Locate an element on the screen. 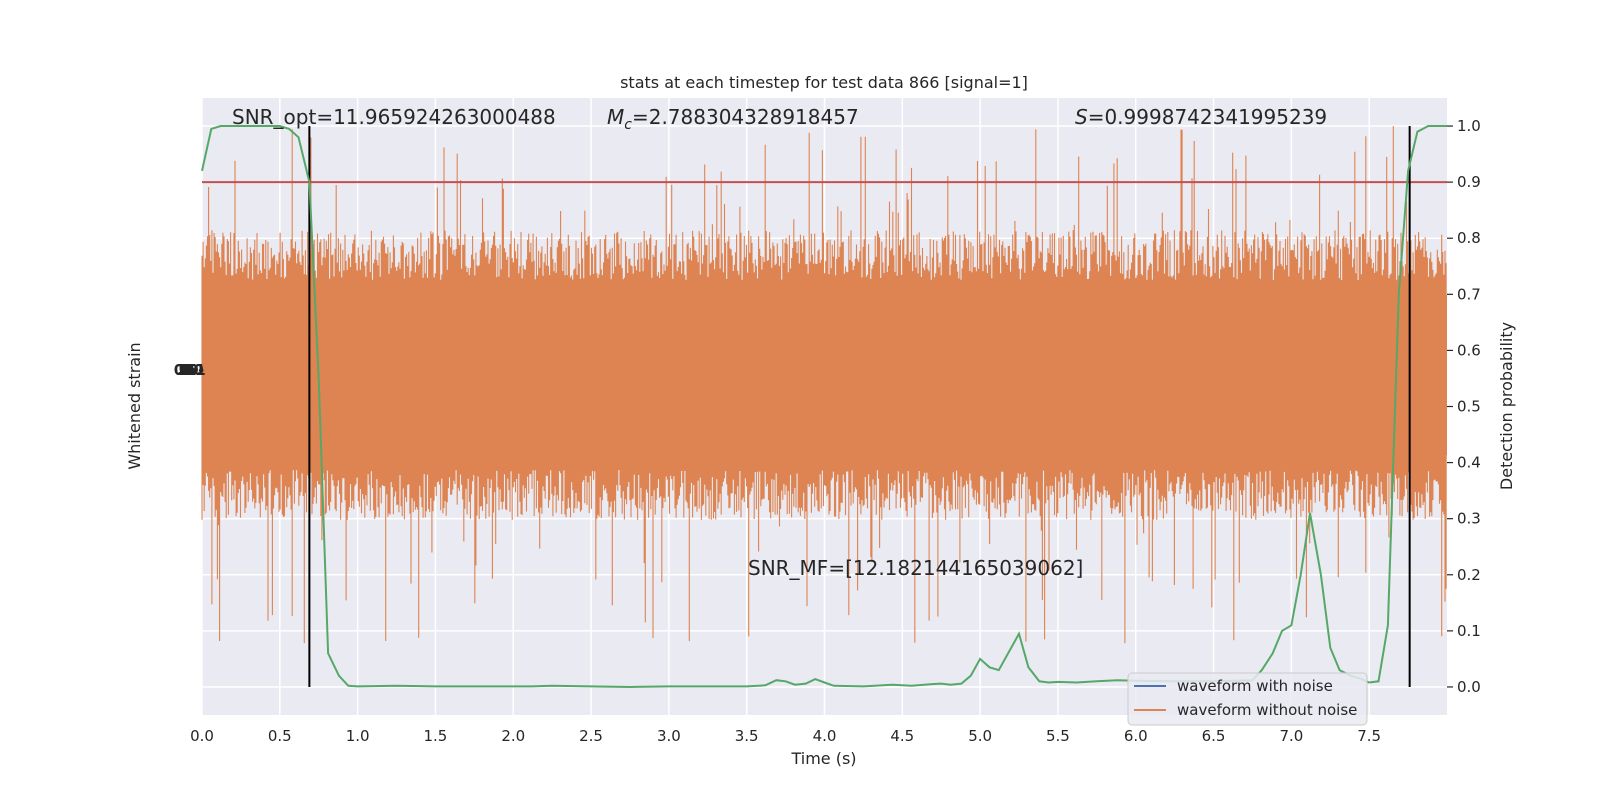 The image size is (1600, 800). x-tick-13: 6.5 is located at coordinates (1214, 736).